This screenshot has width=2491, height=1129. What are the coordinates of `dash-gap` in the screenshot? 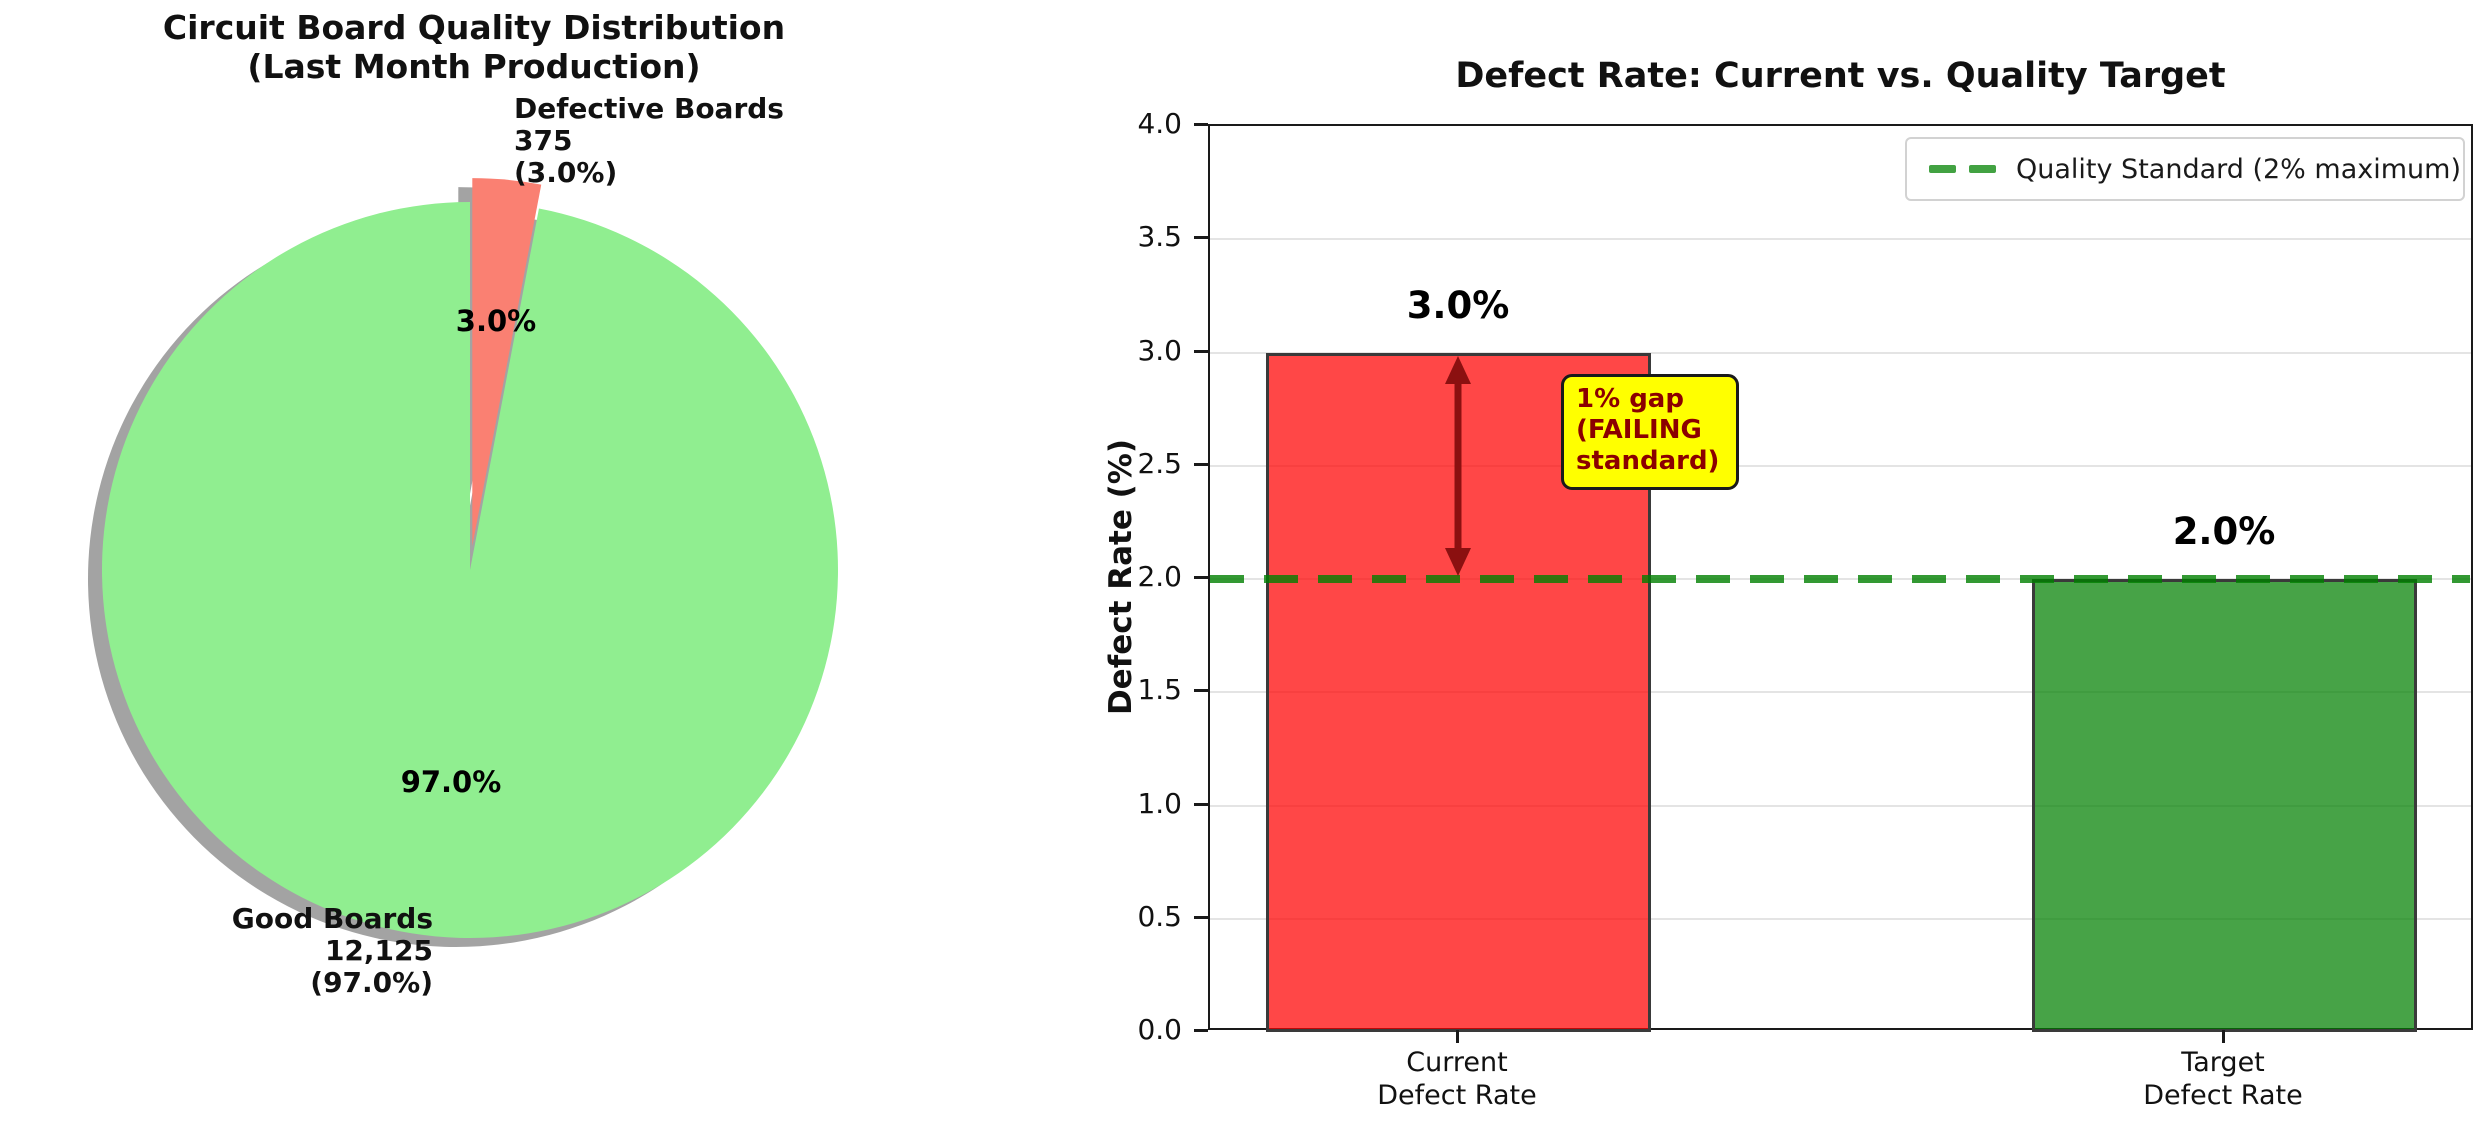 It's located at (1962, 169).